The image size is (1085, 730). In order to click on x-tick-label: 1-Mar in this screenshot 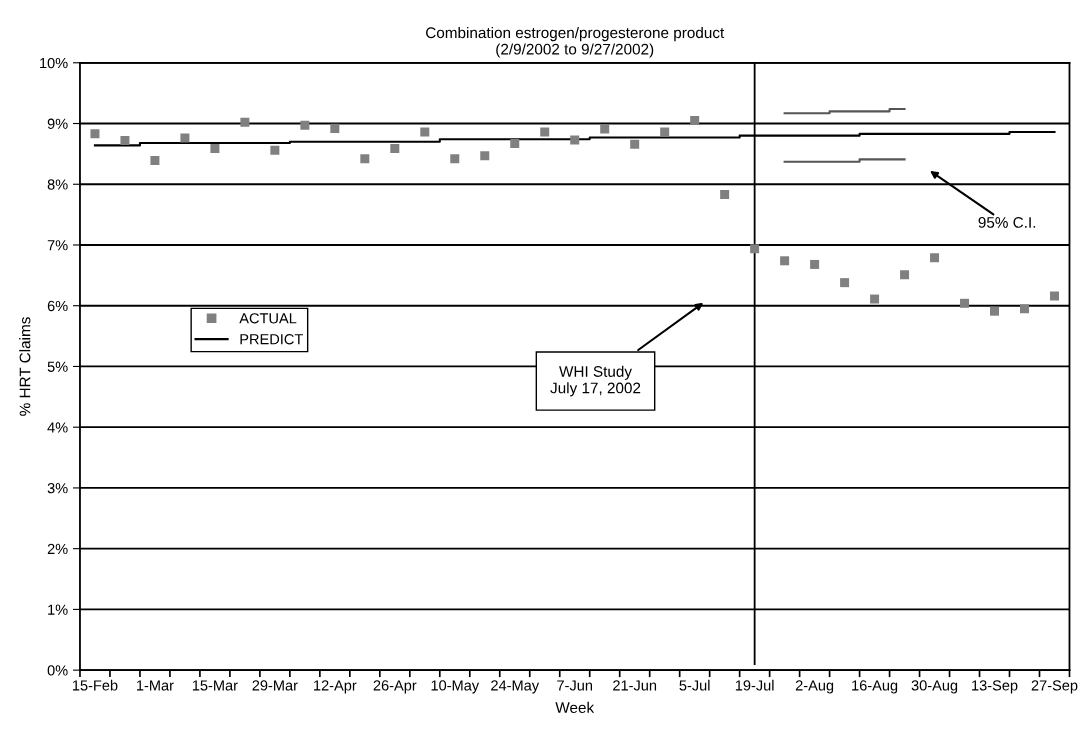, I will do `click(155, 685)`.